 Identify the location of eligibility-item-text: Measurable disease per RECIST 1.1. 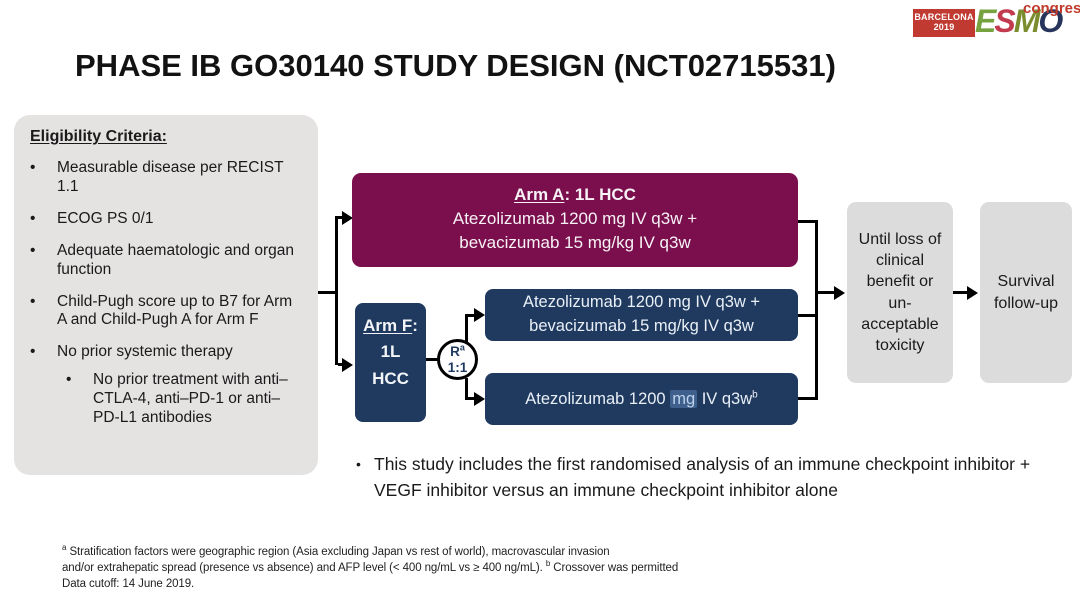
(170, 177).